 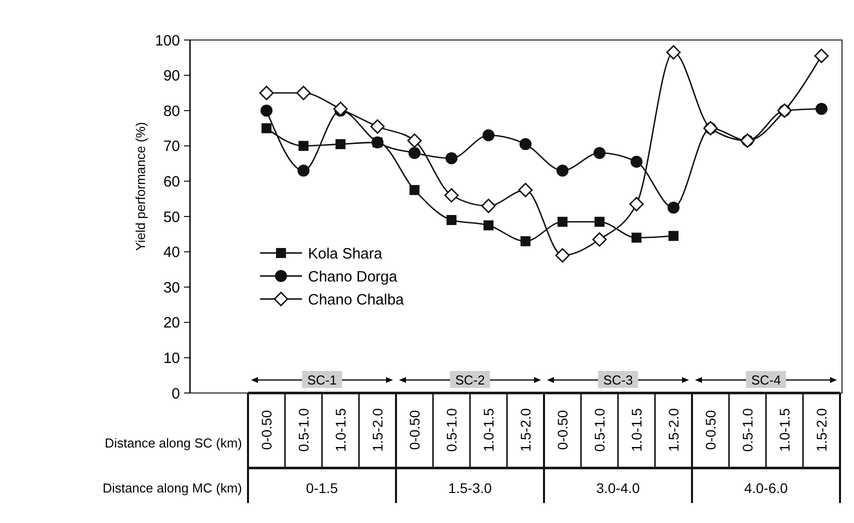 What do you see at coordinates (167, 41) in the screenshot?
I see `y-tick-label: 100` at bounding box center [167, 41].